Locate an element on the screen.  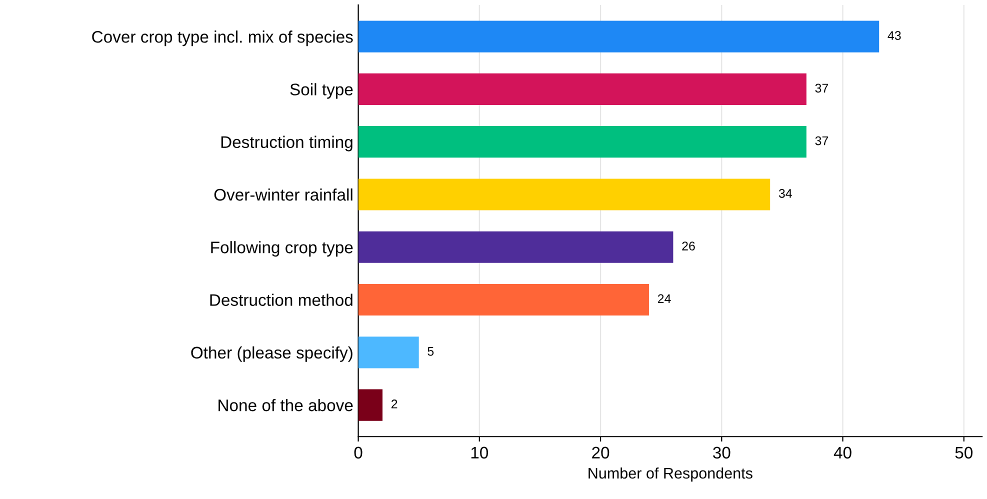
data-label: 5 is located at coordinates (431, 351).